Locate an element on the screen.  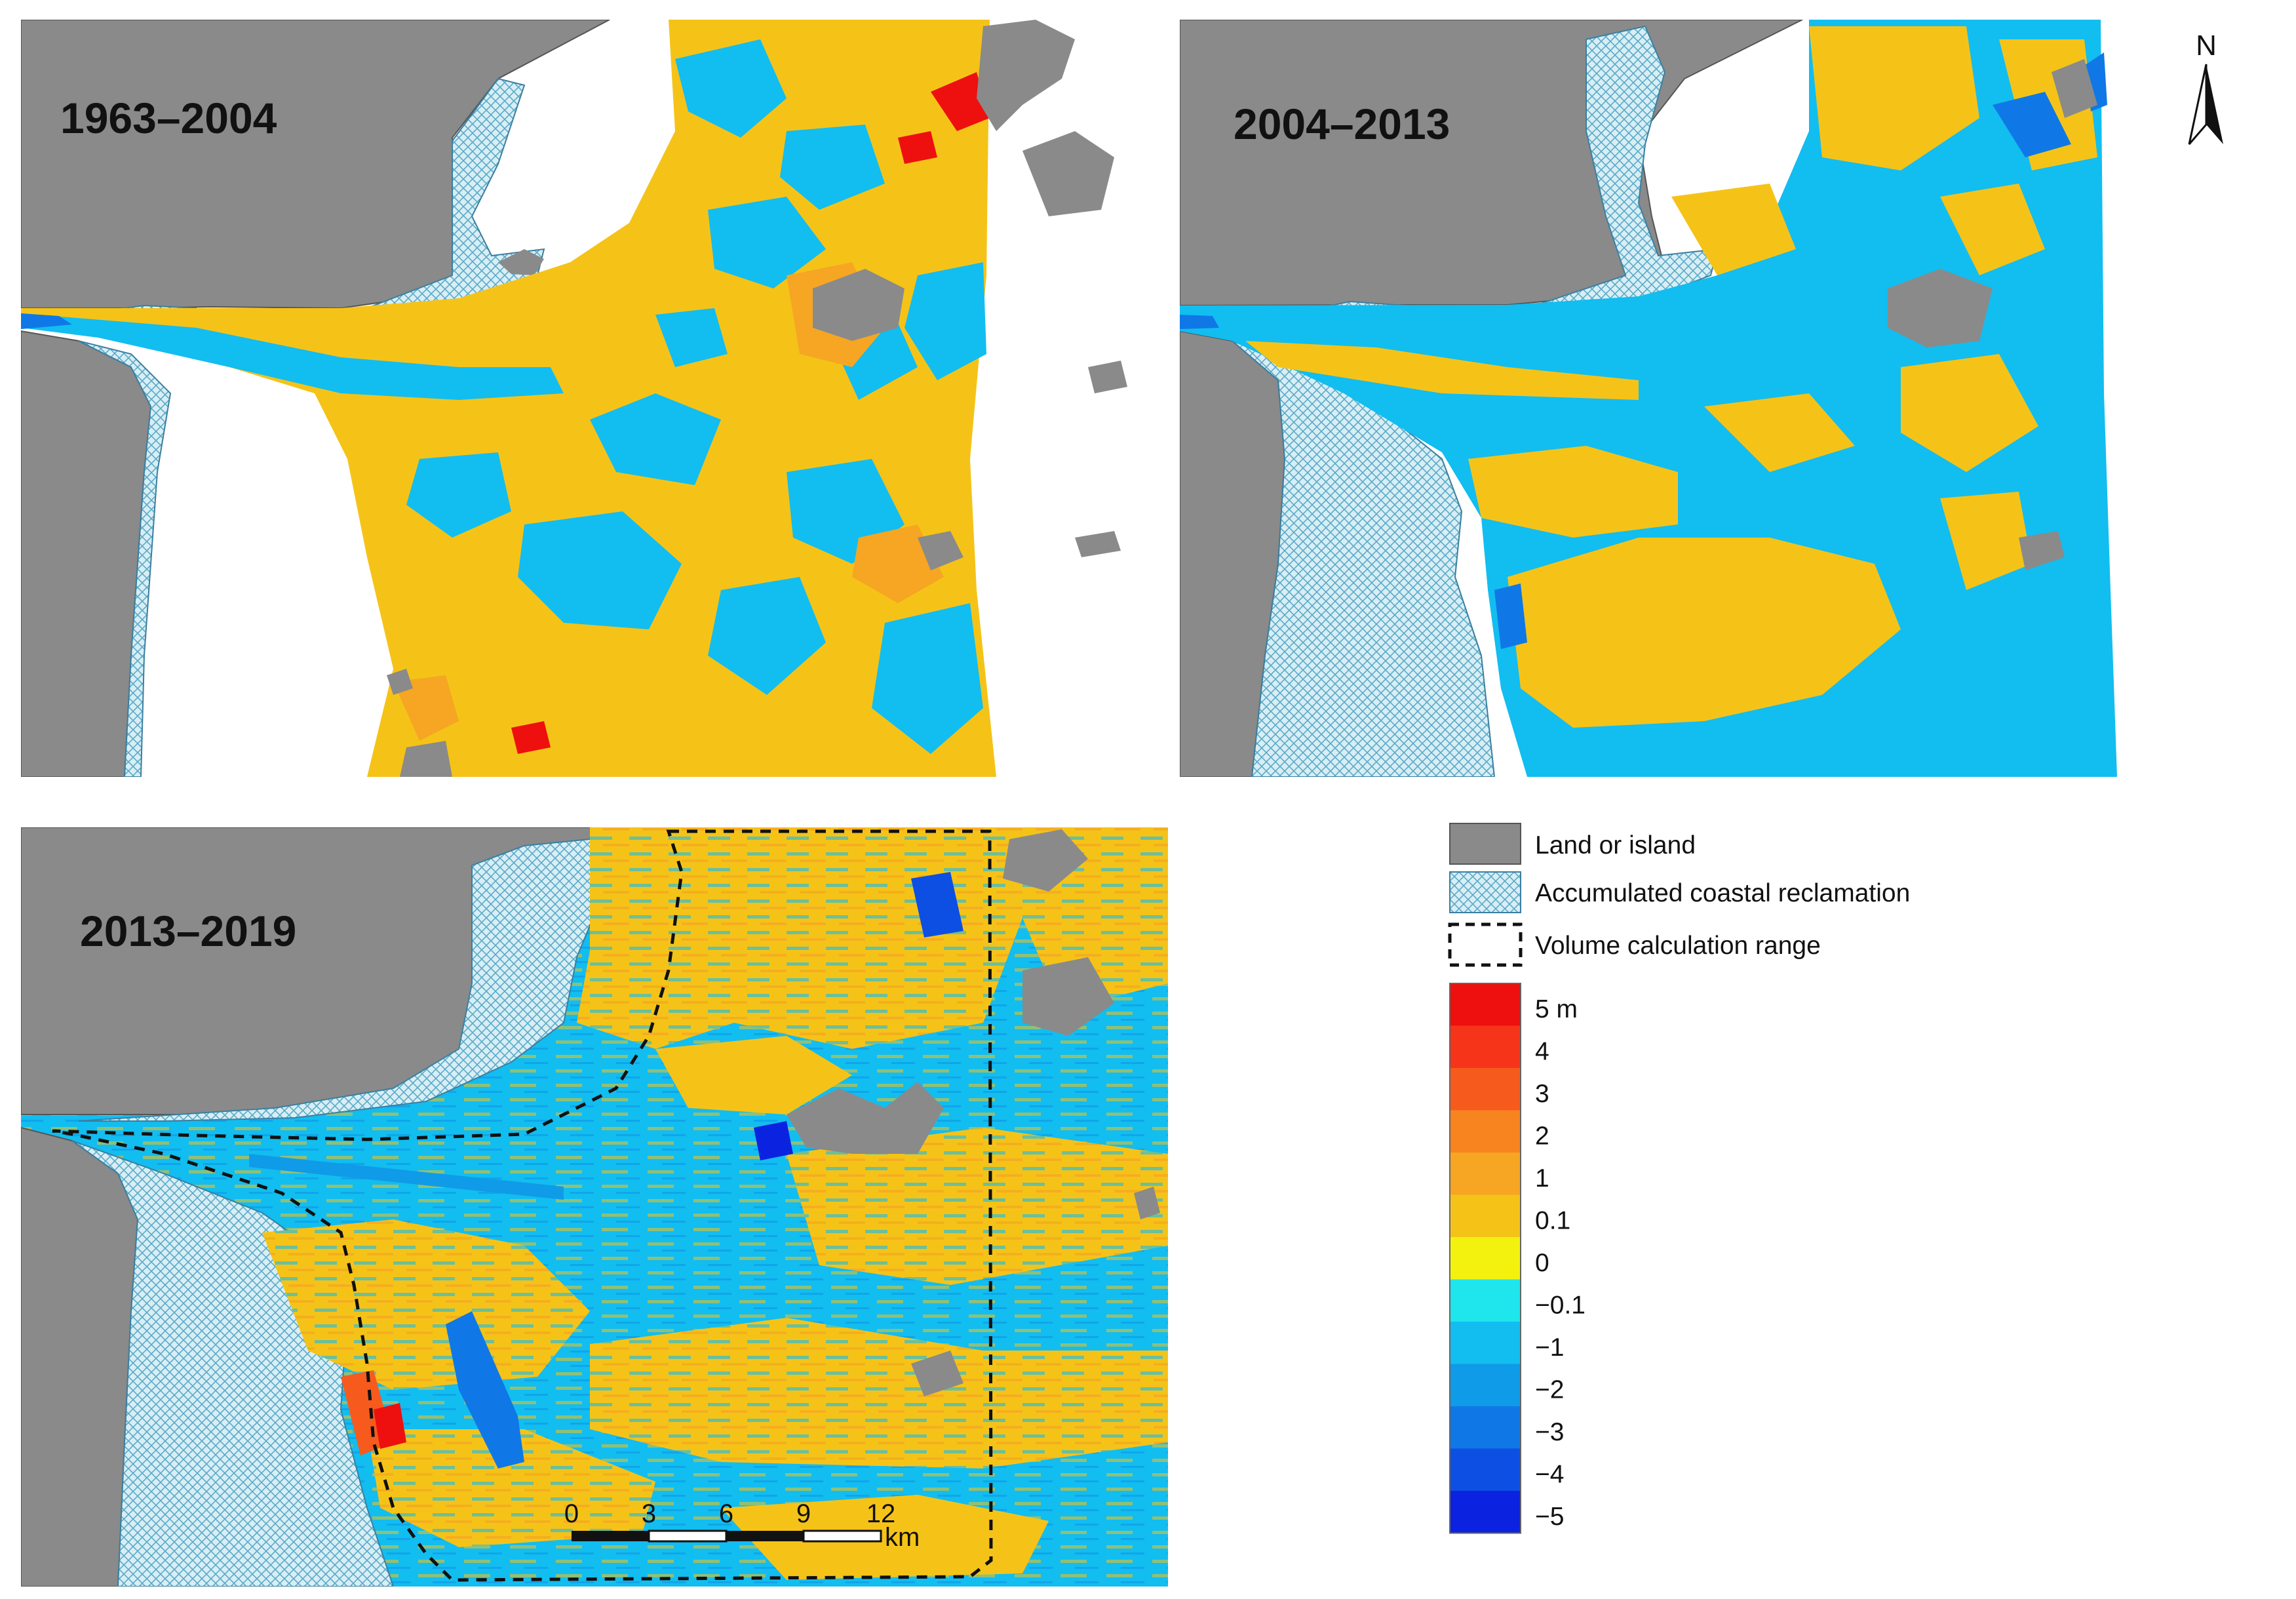
legend-reclamation-label: Accumulated coastal reclamation is located at coordinates (1722, 893).